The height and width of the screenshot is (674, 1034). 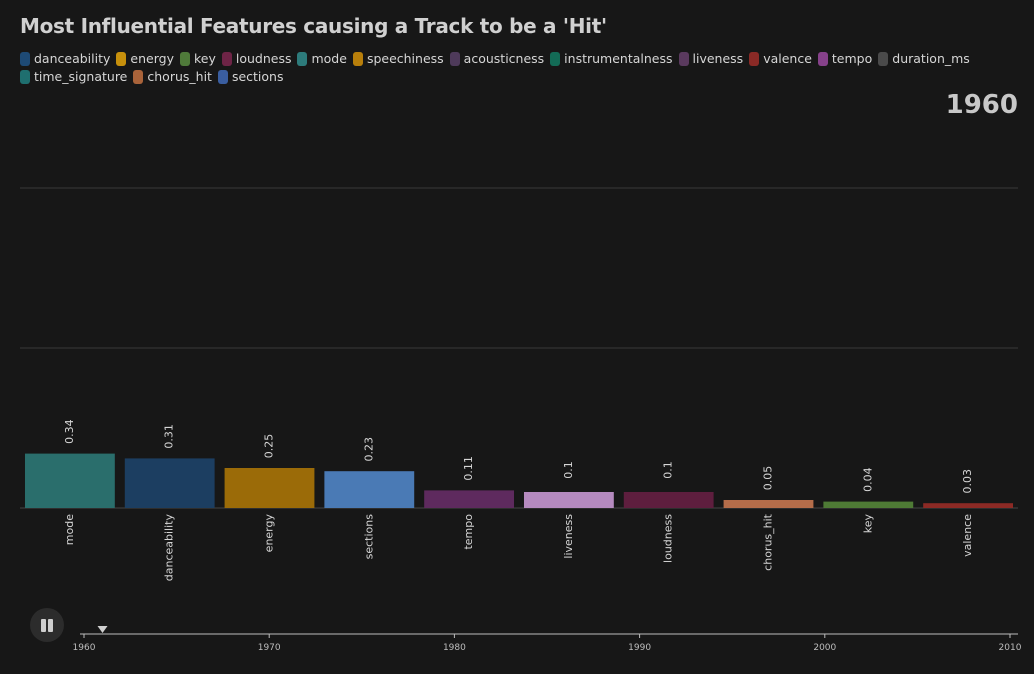 I want to click on category-label: liveness, so click(x=568, y=536).